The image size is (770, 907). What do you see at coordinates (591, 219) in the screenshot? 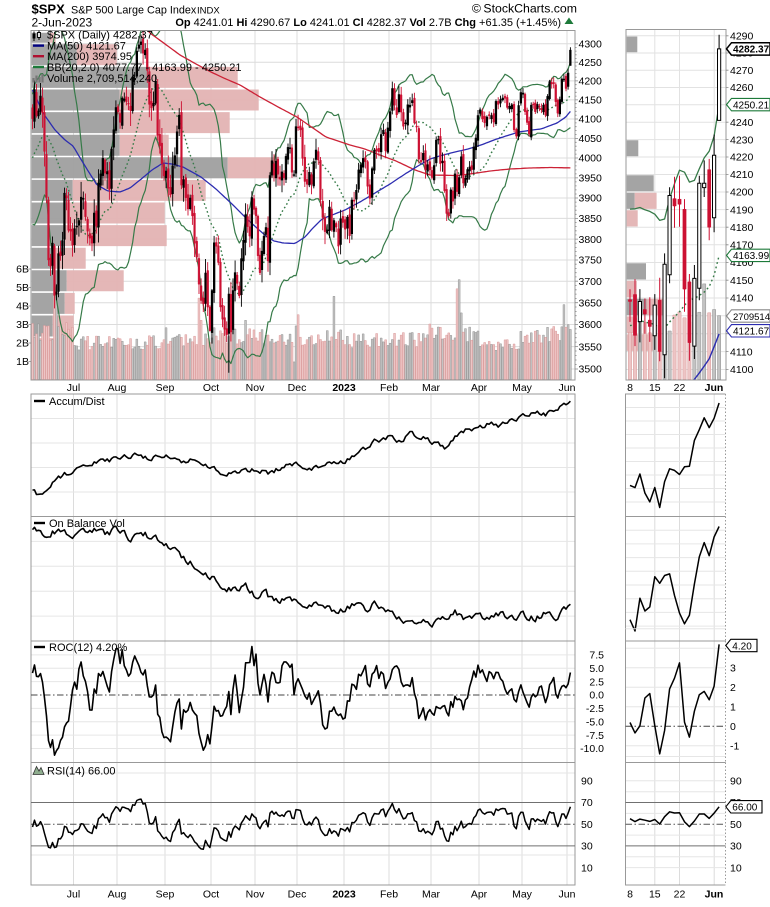
I see `svg-text: 3850` at bounding box center [591, 219].